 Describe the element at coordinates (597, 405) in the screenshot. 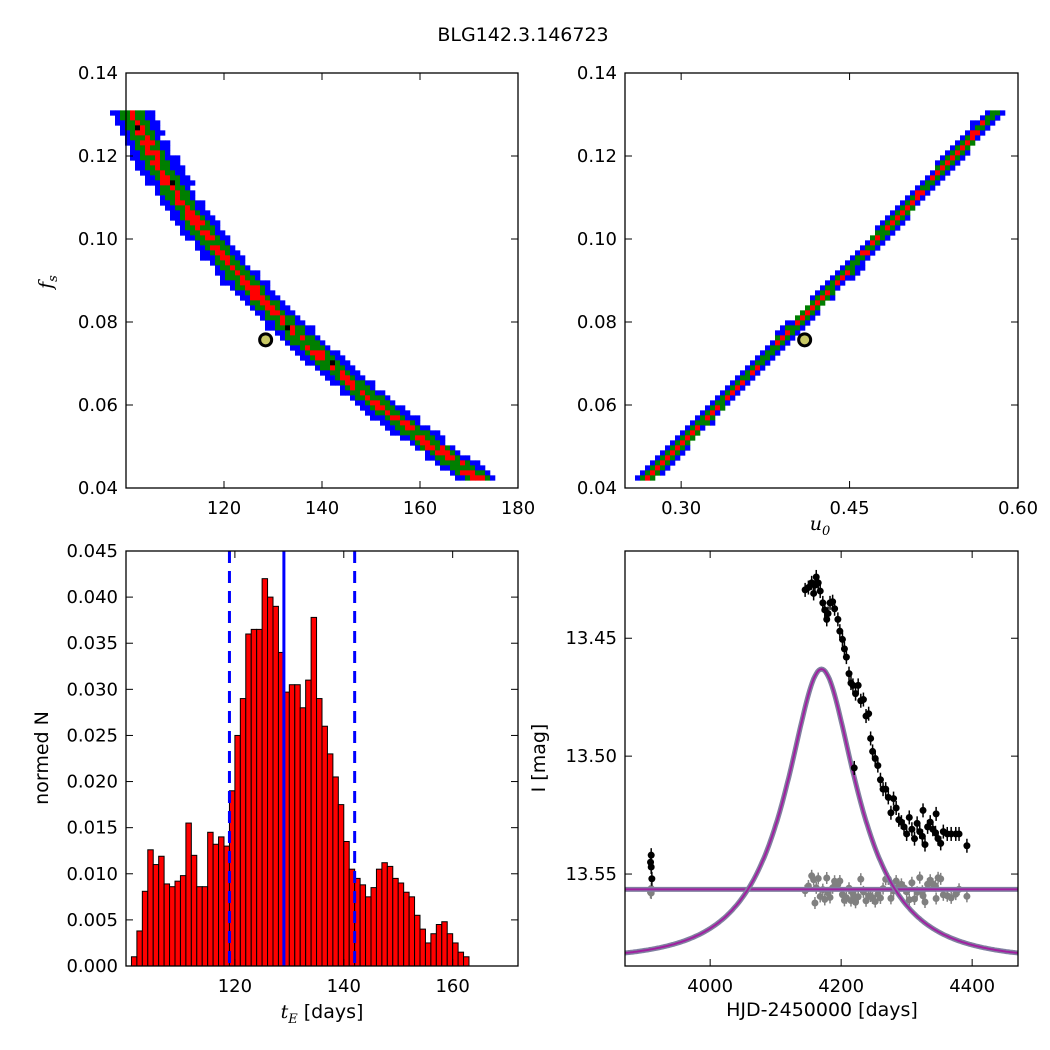

I see `y-tick-label: 0.06` at that location.